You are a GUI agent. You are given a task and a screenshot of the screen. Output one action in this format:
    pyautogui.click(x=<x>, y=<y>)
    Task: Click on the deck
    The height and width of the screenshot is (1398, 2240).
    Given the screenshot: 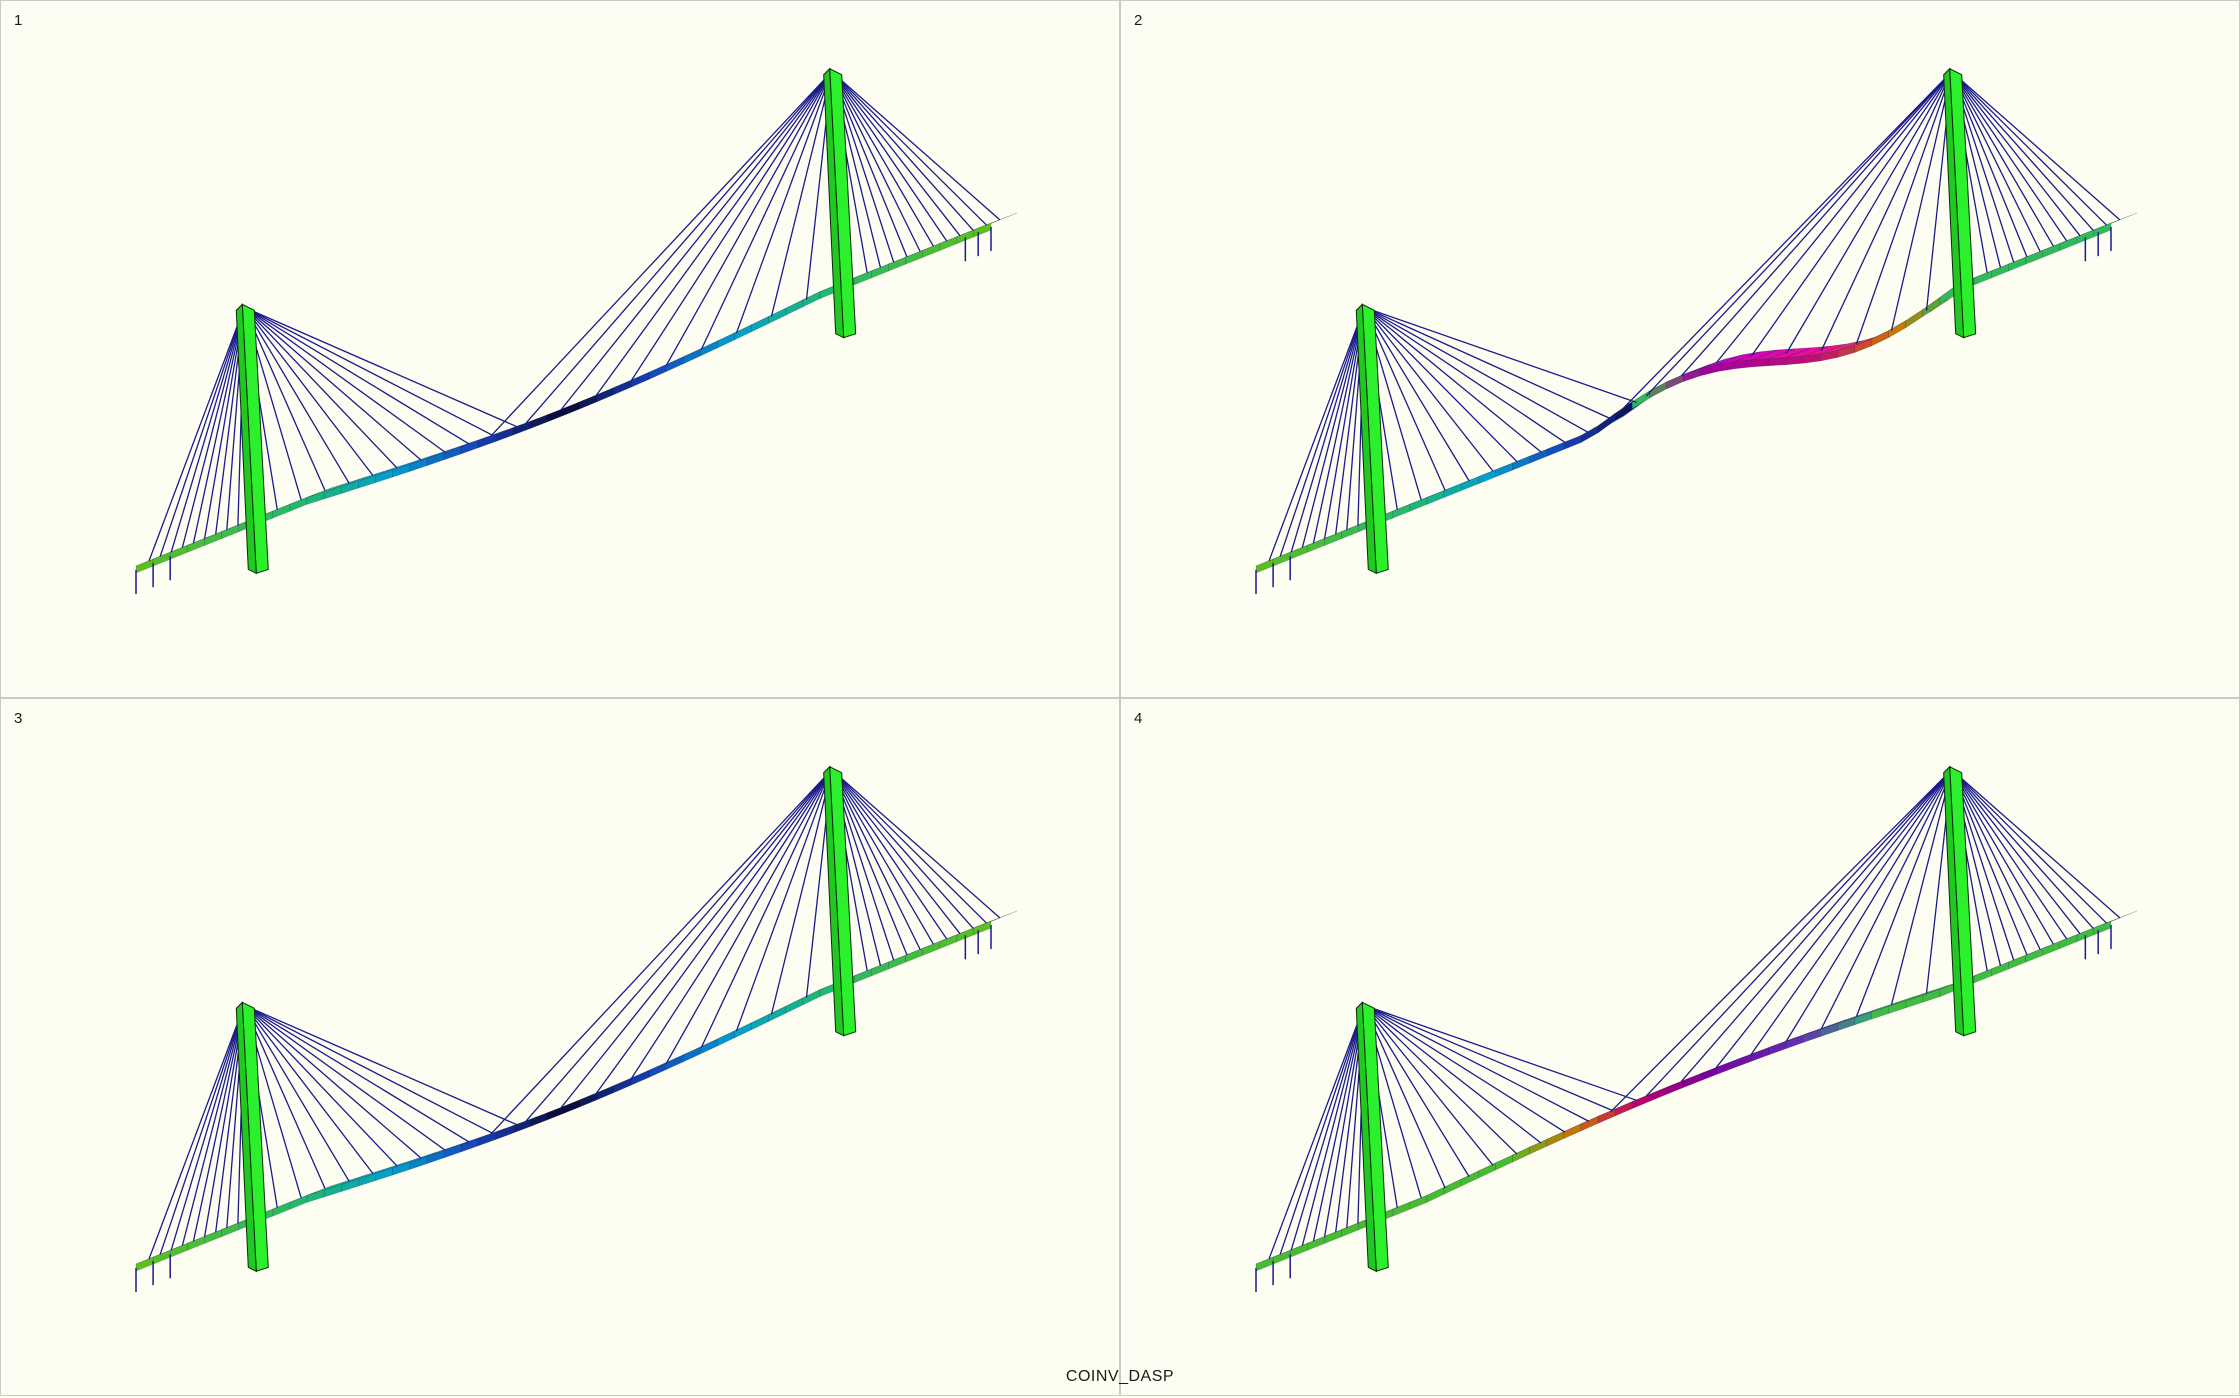 What is the action you would take?
    pyautogui.click(x=1696, y=1091)
    